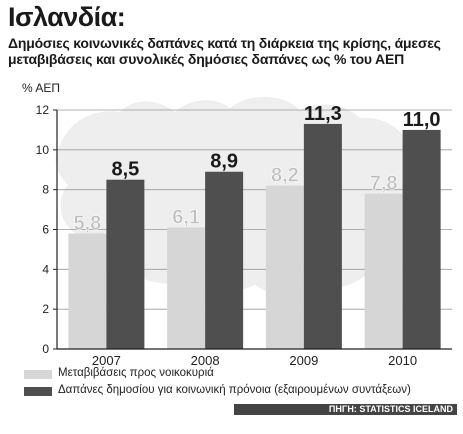 The width and height of the screenshot is (463, 434). I want to click on data-label: 11,0, so click(422, 120).